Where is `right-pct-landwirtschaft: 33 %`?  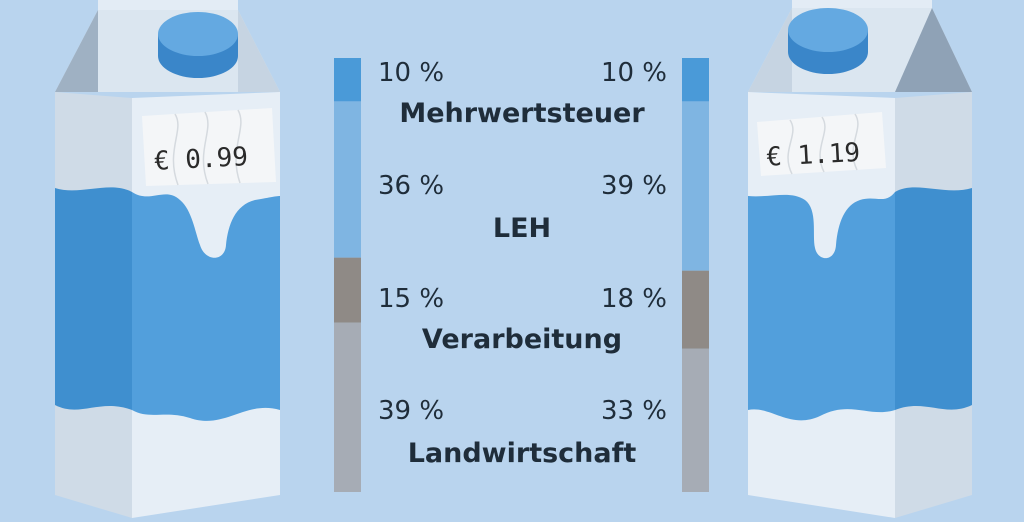
right-pct-landwirtschaft: 33 % is located at coordinates (633, 411).